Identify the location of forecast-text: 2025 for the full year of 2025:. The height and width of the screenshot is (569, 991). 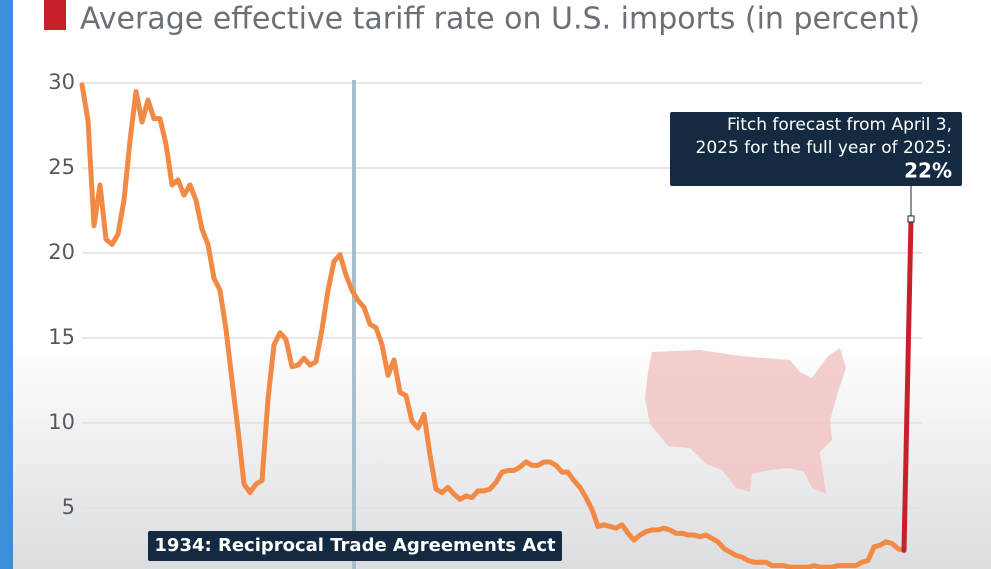
(824, 148).